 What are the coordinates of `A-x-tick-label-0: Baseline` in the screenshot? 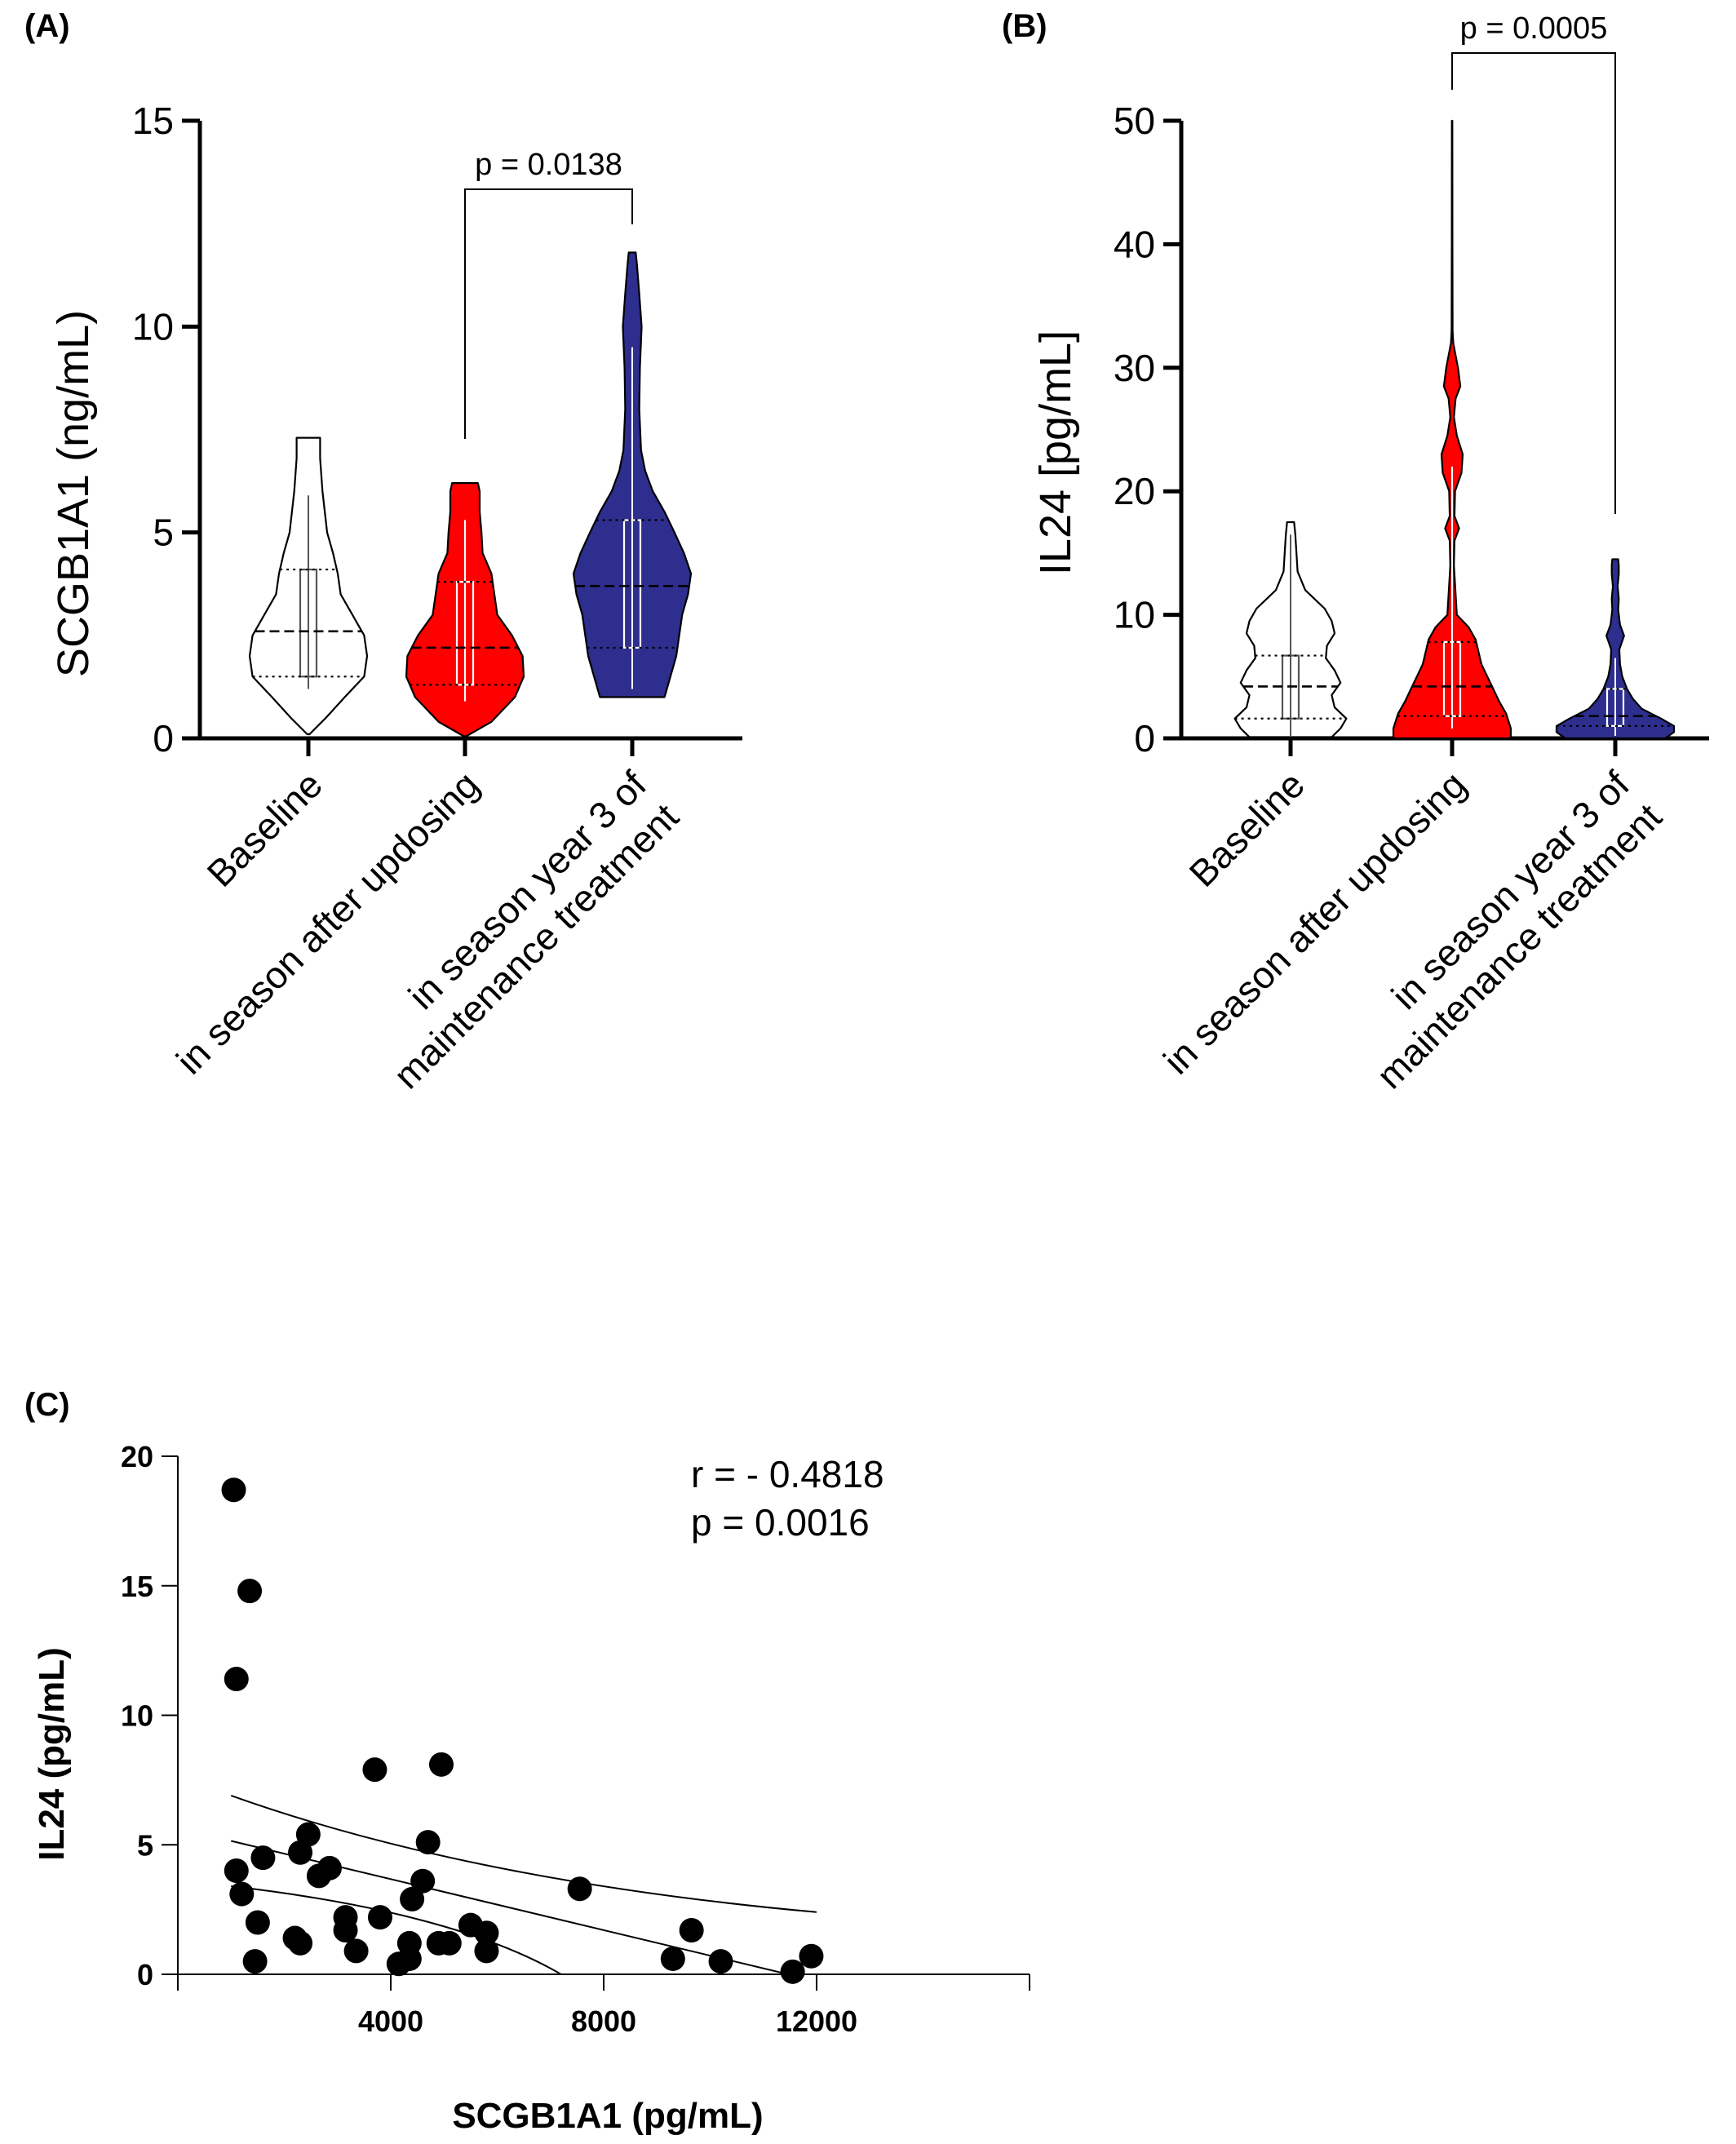 It's located at (265, 829).